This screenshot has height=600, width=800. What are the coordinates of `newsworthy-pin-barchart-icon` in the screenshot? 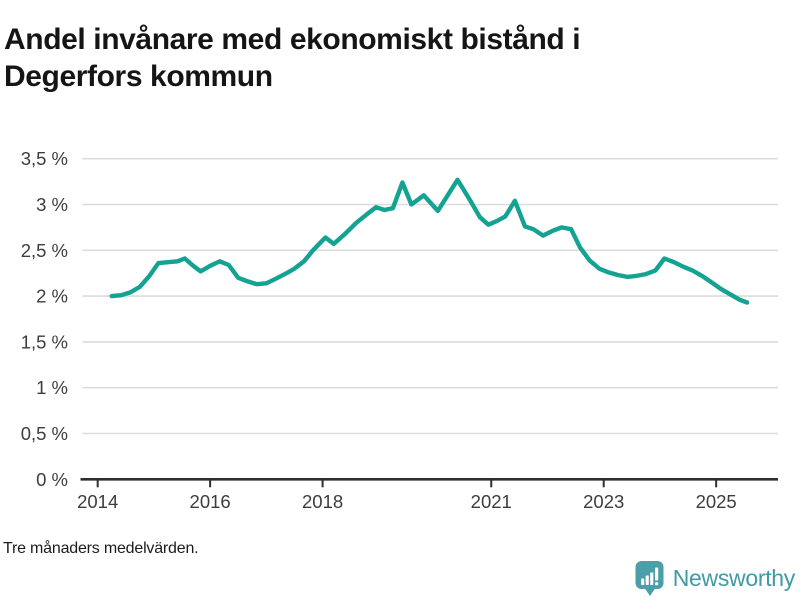 It's located at (649, 578).